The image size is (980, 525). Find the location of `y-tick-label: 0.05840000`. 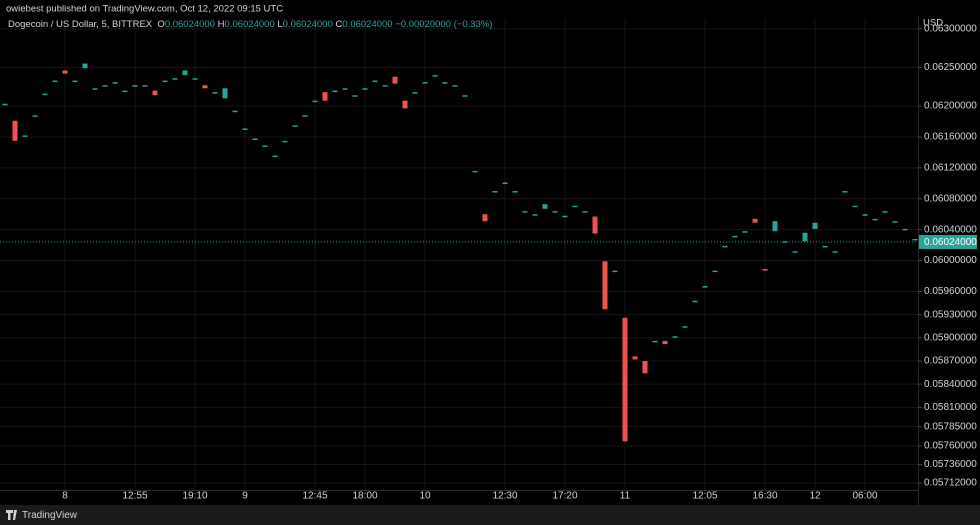

y-tick-label: 0.05840000 is located at coordinates (950, 384).